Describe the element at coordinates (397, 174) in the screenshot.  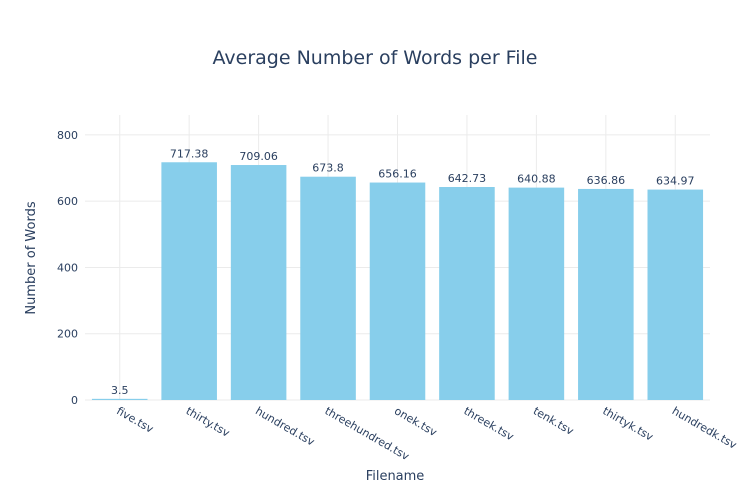
I see `bar-value-label: 656.16` at that location.